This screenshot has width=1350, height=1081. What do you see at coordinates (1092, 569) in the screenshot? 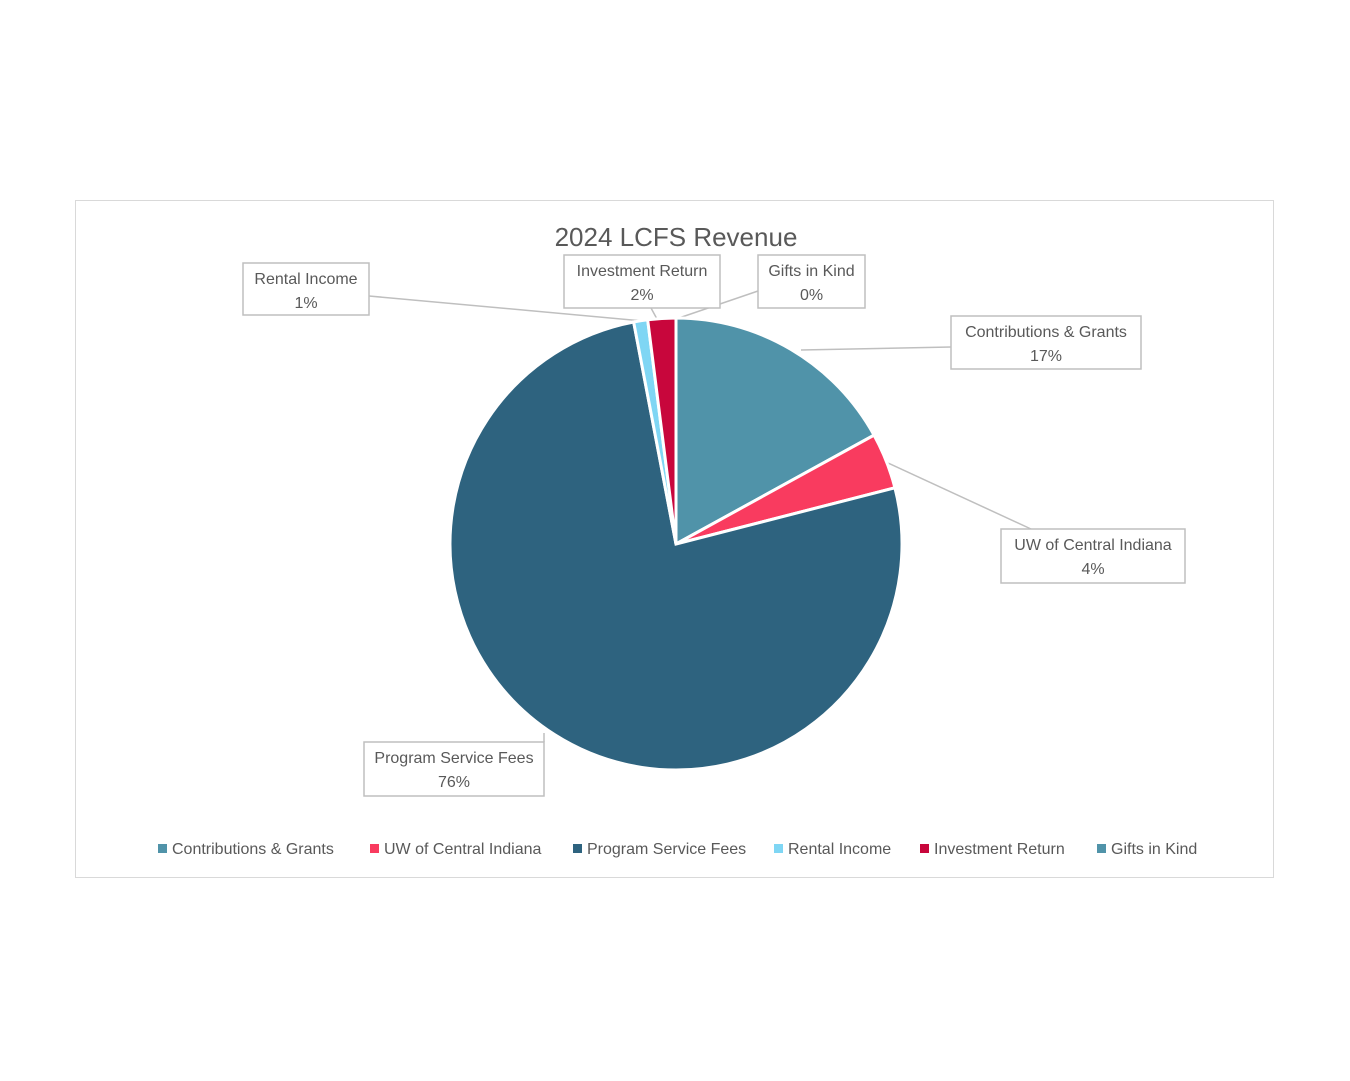
I see `data-label-value-uw-of-central-indiana: 4%` at bounding box center [1092, 569].